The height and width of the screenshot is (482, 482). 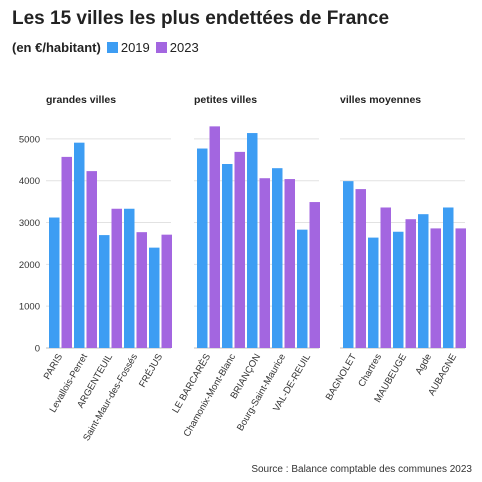 What do you see at coordinates (29, 139) in the screenshot?
I see `y-tick-label: 5000` at bounding box center [29, 139].